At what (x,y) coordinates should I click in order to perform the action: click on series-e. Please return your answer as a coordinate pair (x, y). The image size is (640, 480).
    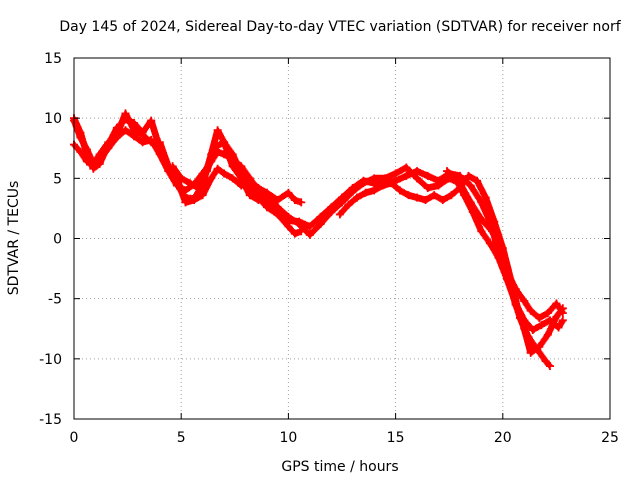
    Looking at the image, I should click on (444, 271).